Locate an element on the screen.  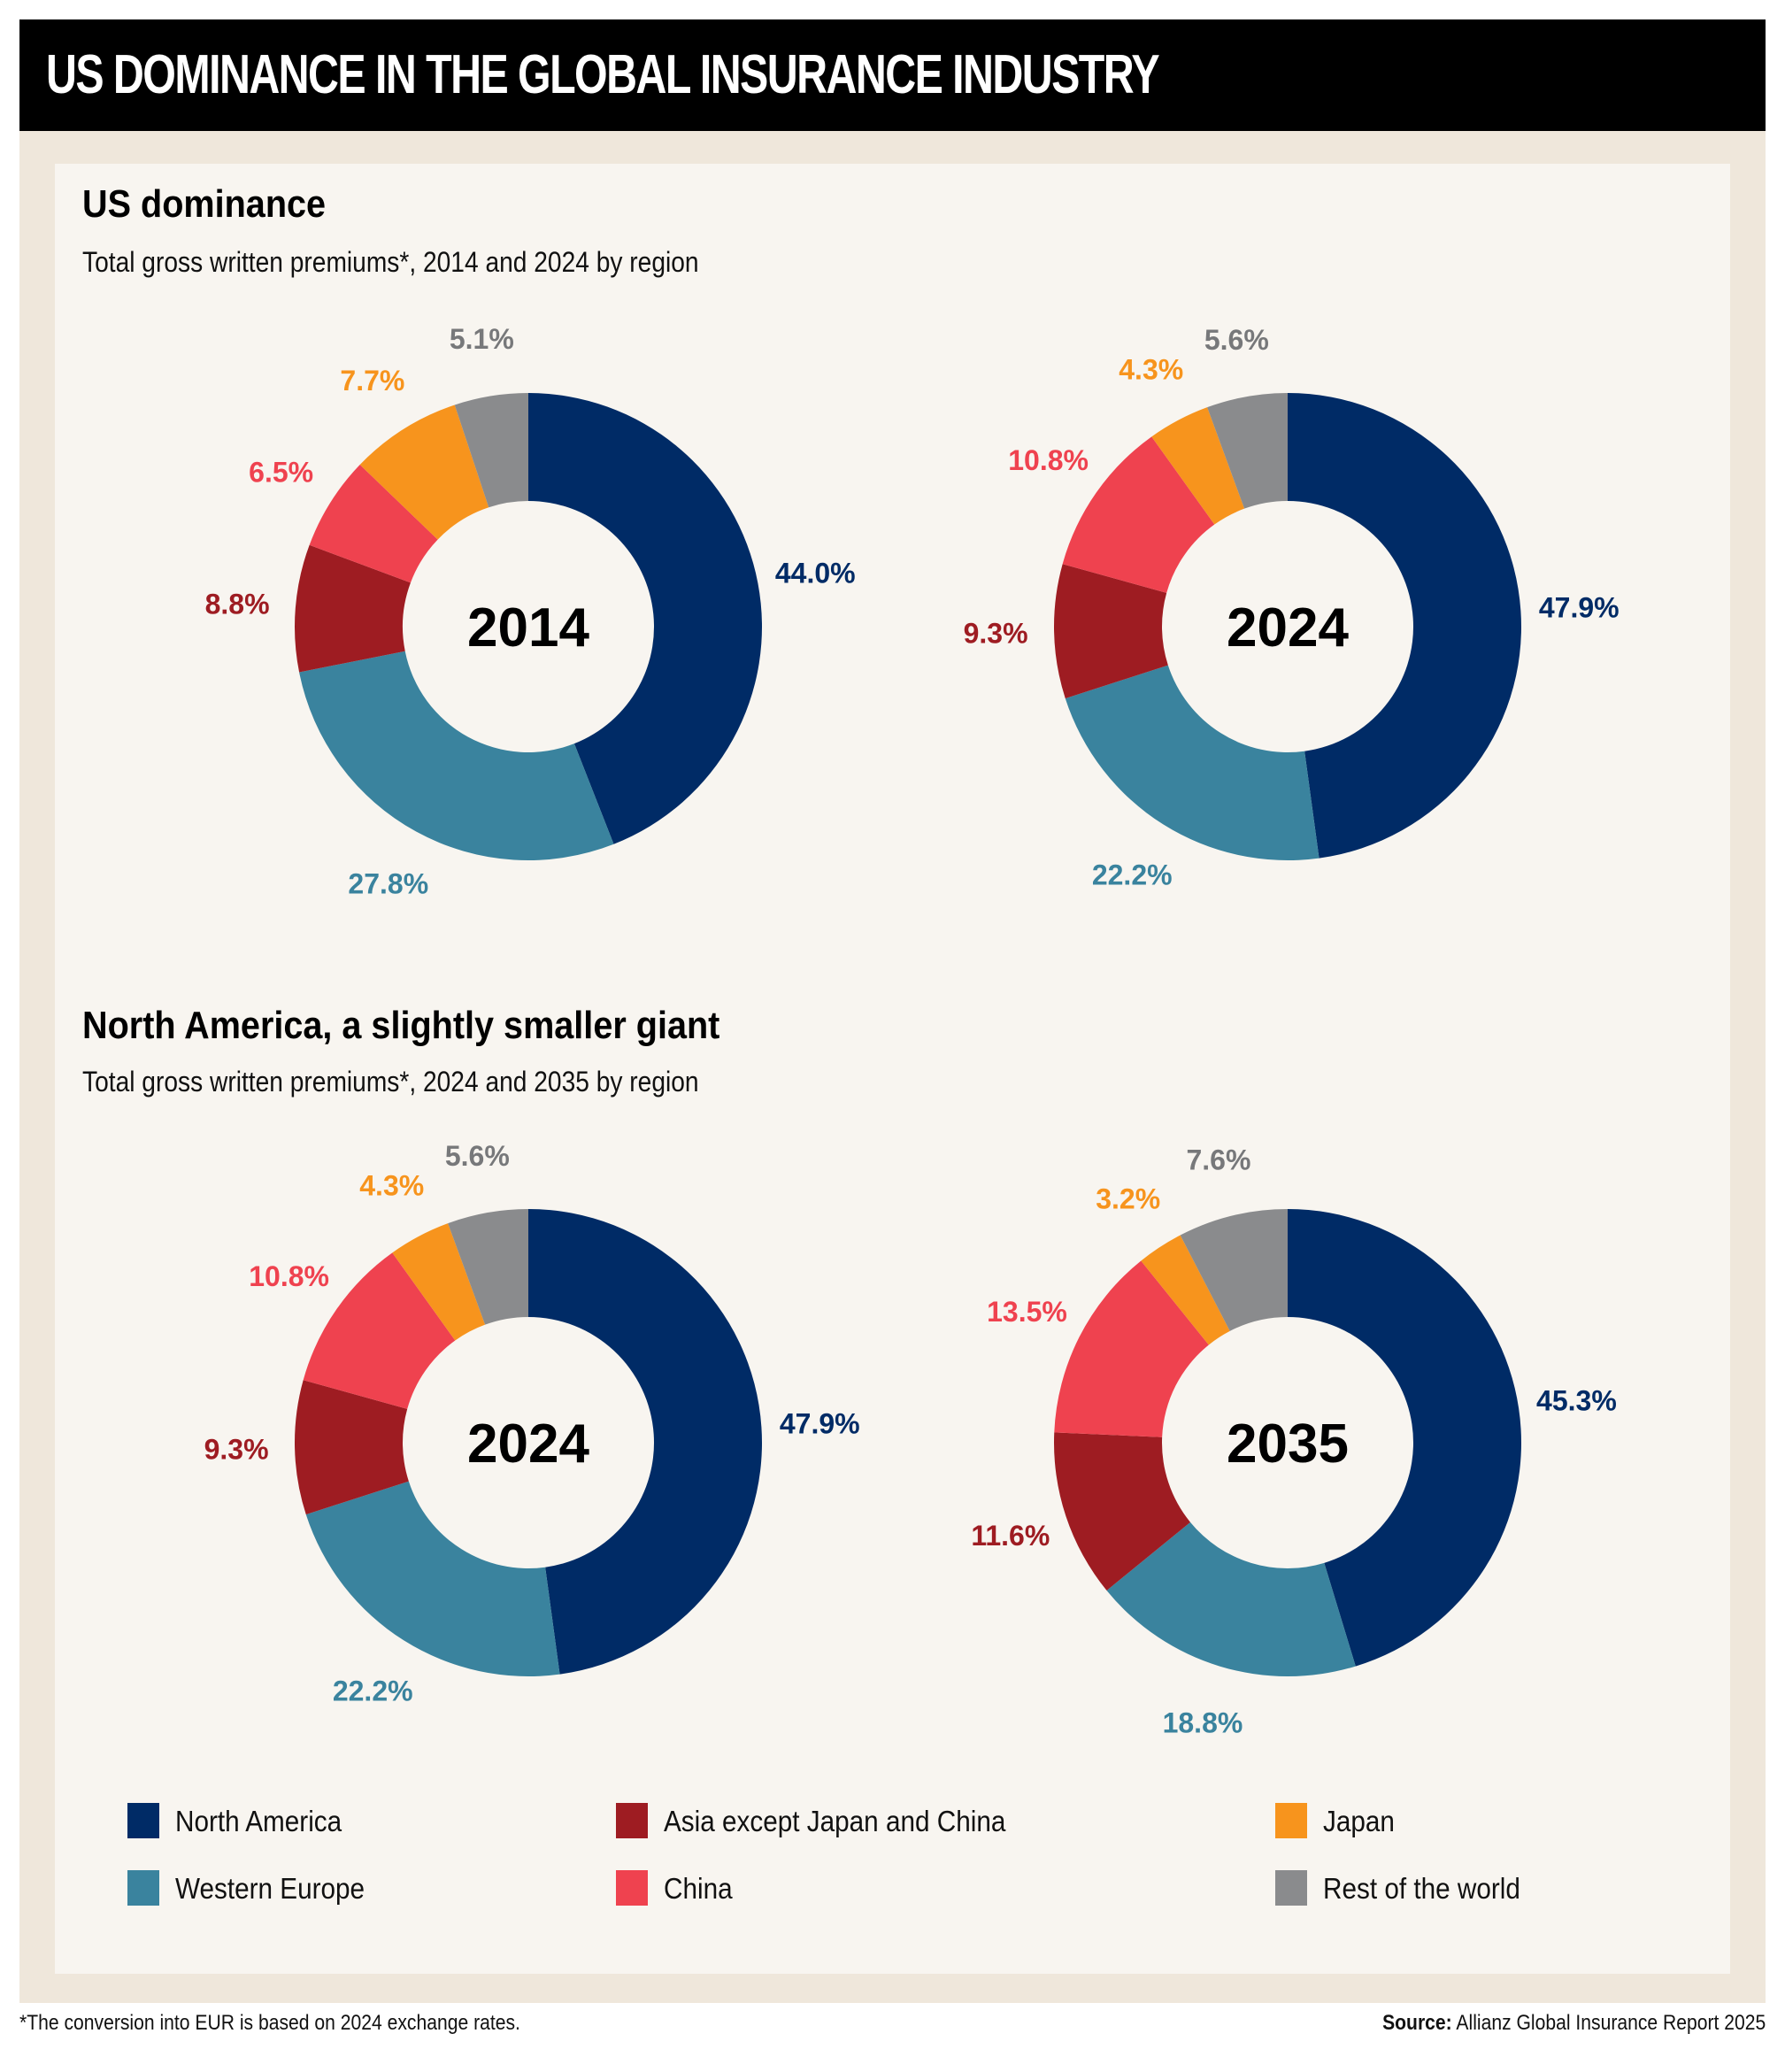
data-label: 7.7% is located at coordinates (372, 381).